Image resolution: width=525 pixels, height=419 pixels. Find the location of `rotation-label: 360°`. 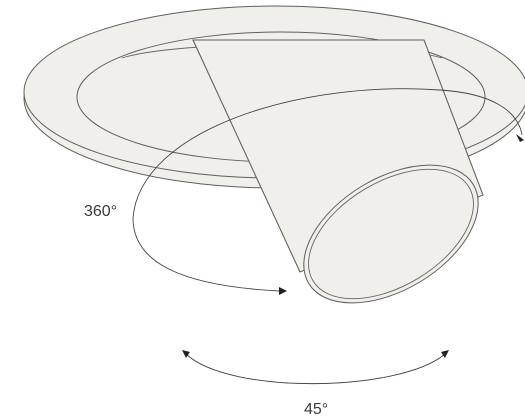

rotation-label: 360° is located at coordinates (100, 211).